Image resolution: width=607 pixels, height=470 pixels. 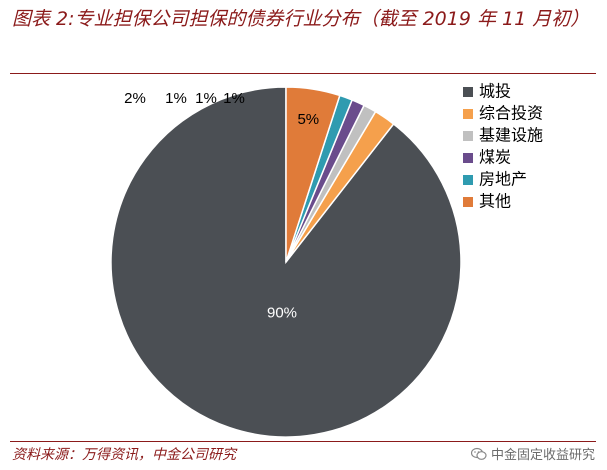 I want to click on legend-label-城投: 城投, so click(x=495, y=91).